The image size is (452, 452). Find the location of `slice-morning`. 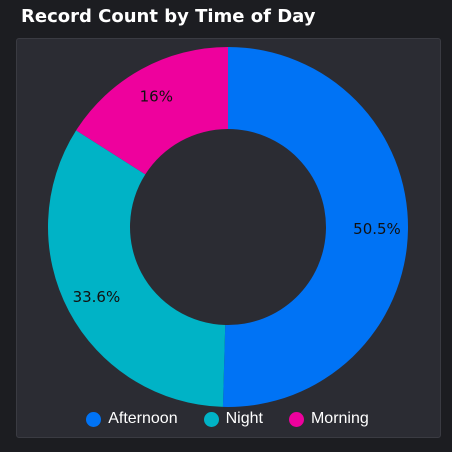

slice-morning is located at coordinates (152, 111).